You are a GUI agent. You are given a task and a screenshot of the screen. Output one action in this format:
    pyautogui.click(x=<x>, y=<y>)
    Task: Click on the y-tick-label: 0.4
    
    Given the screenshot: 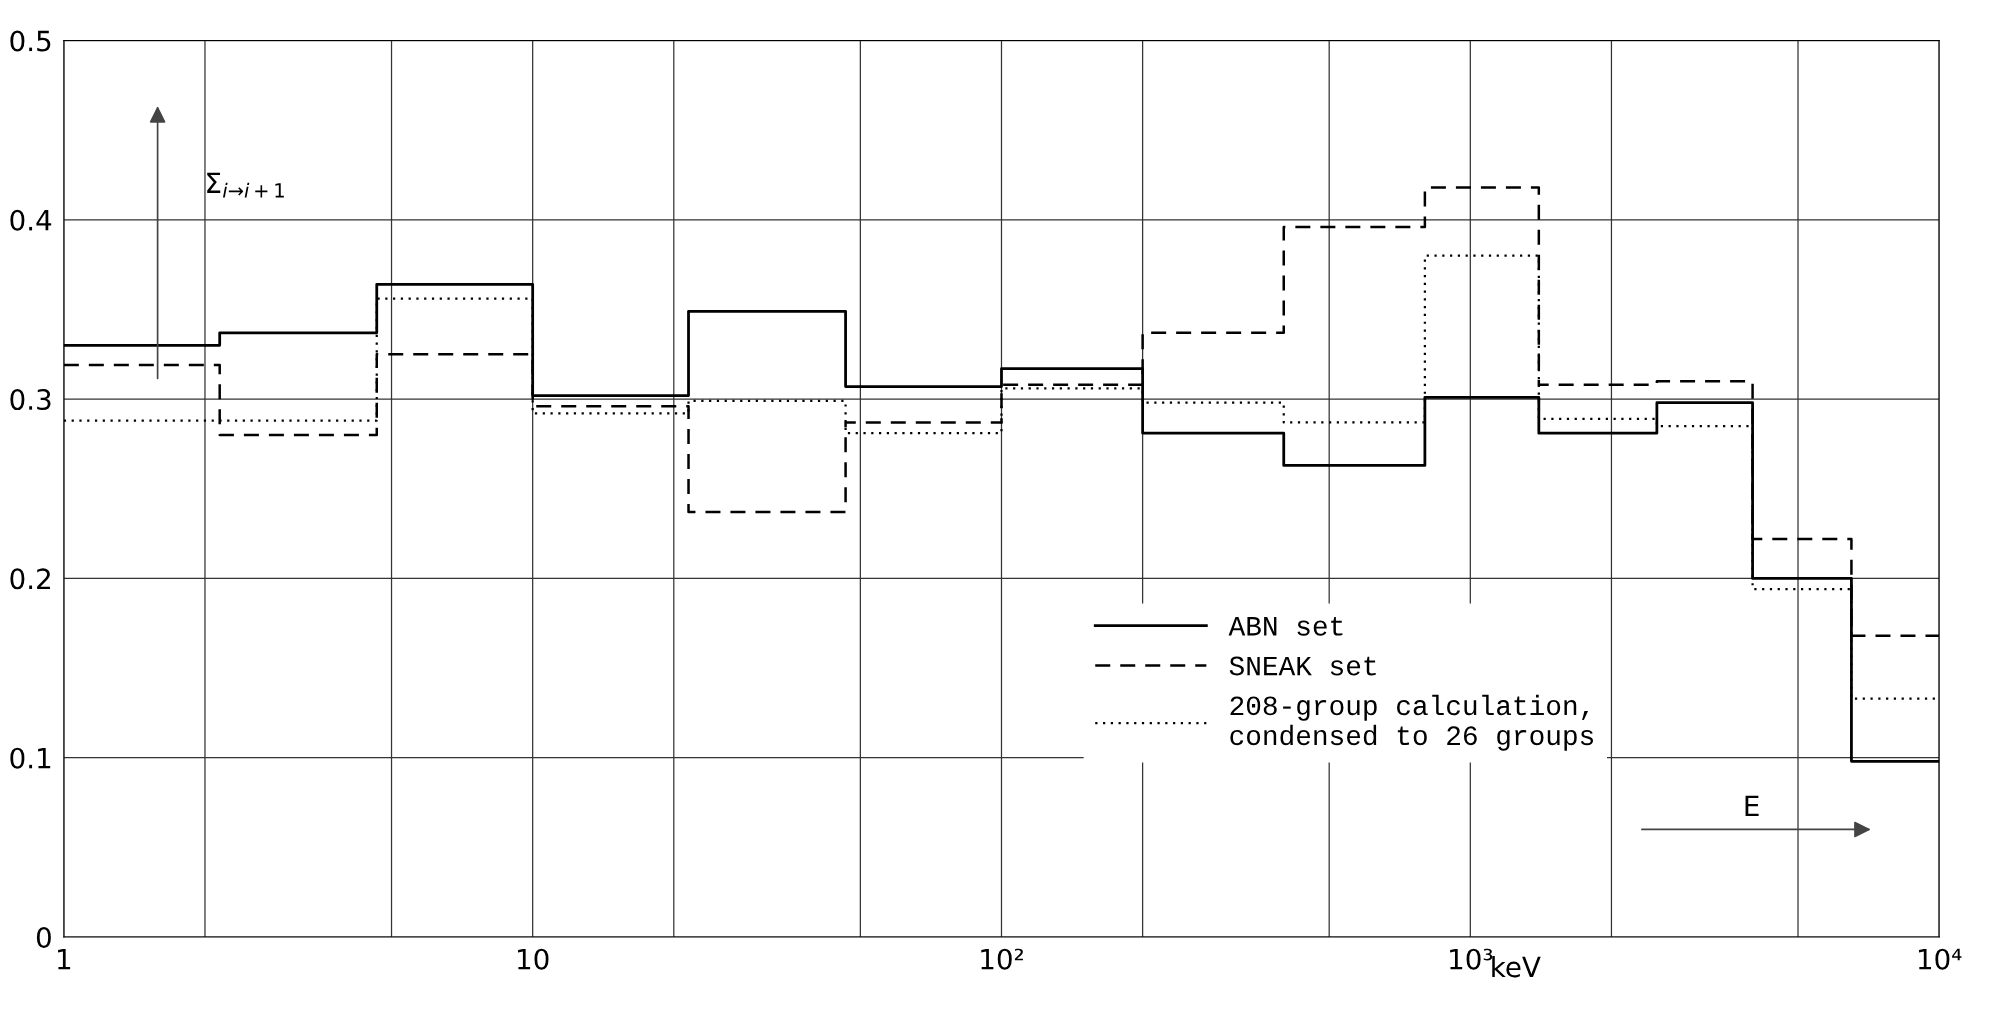 What is the action you would take?
    pyautogui.click(x=31, y=220)
    